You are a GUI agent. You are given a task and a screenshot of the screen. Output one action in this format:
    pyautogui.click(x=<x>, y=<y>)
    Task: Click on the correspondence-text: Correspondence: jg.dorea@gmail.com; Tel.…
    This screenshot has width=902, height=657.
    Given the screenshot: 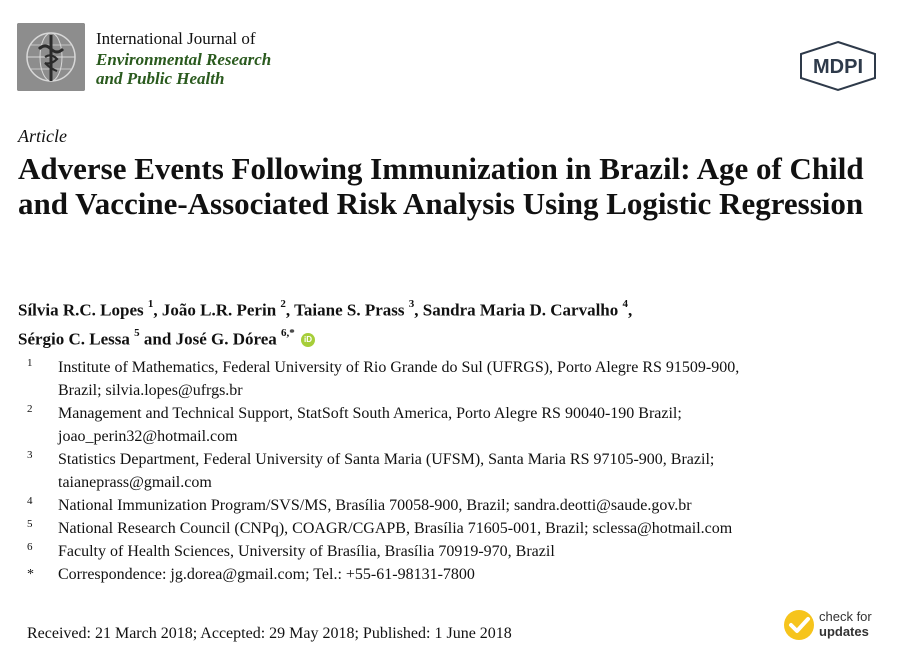 What is the action you would take?
    pyautogui.click(x=266, y=574)
    